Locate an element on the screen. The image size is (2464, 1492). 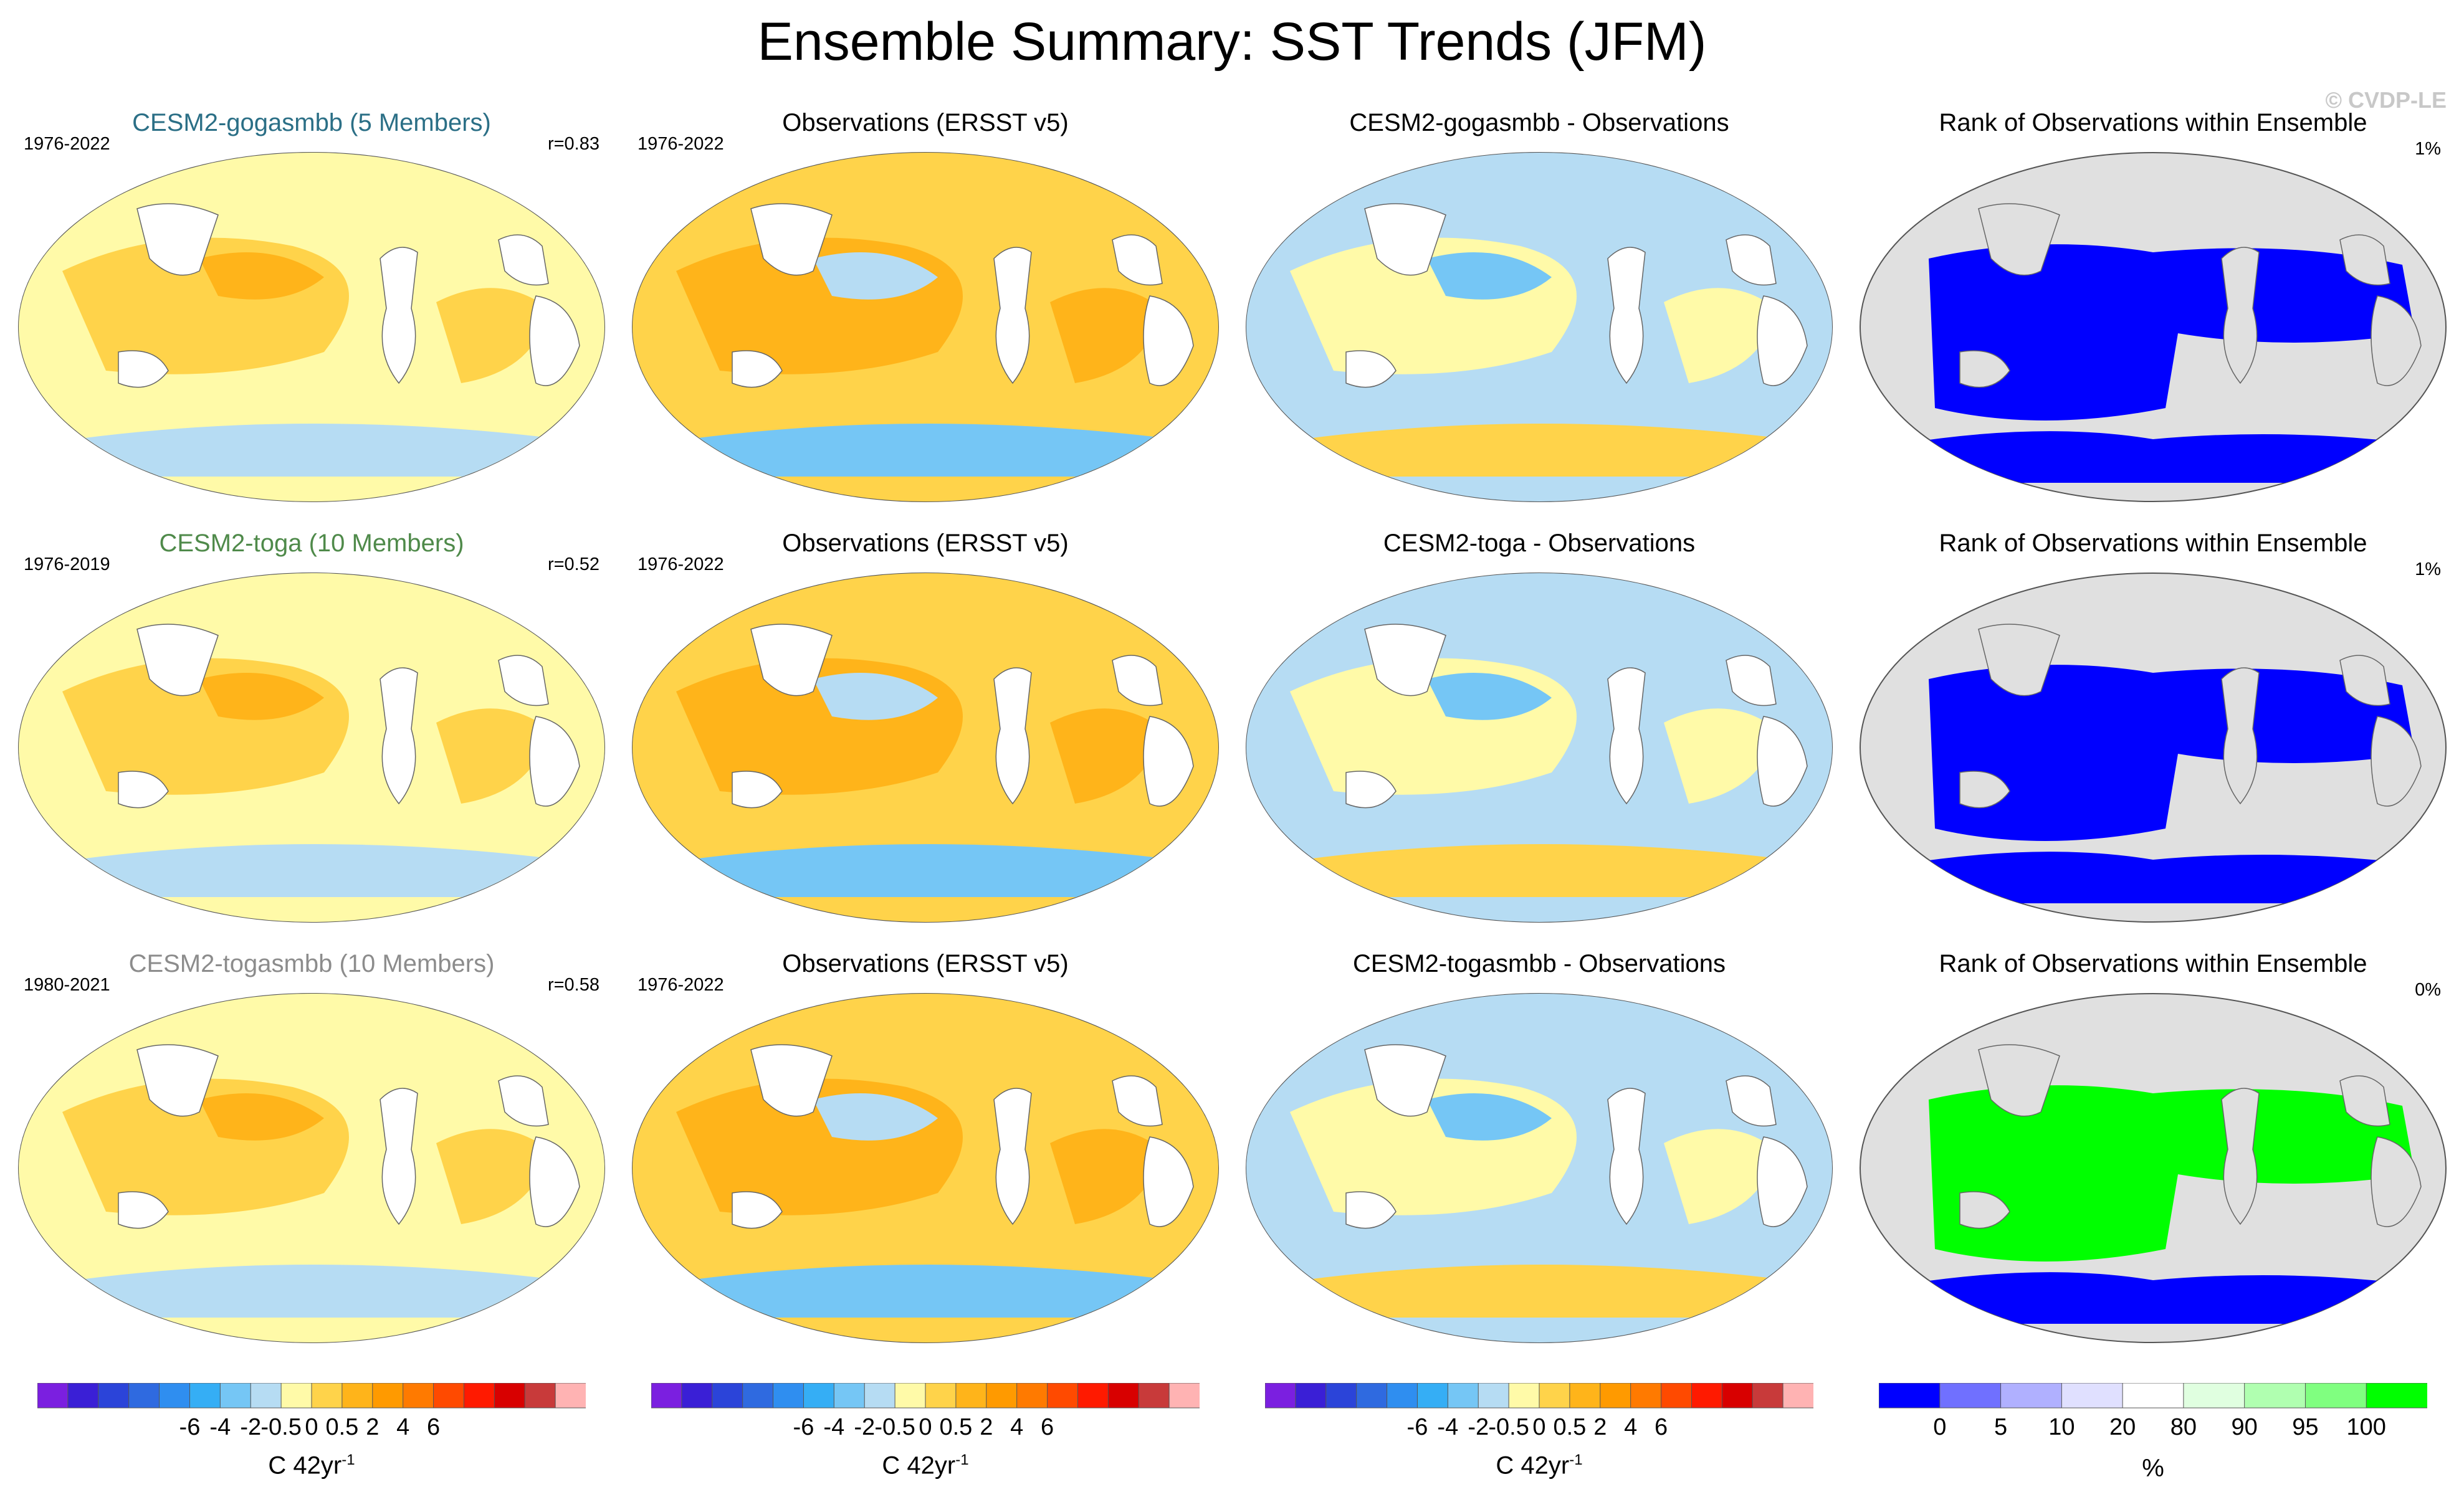
panel-title: CESM2-togasmbb (10 Members) is located at coordinates (311, 963).